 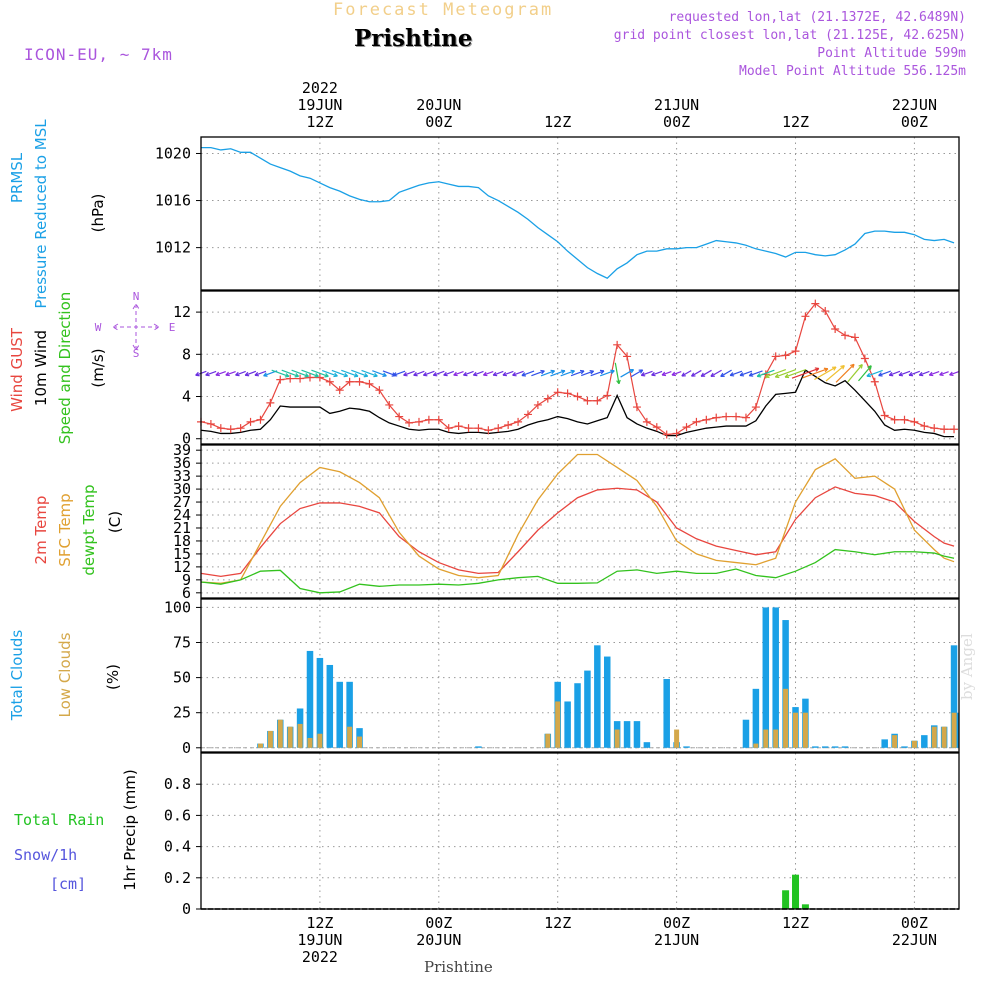 I want to click on compass-w: W, so click(x=98, y=327).